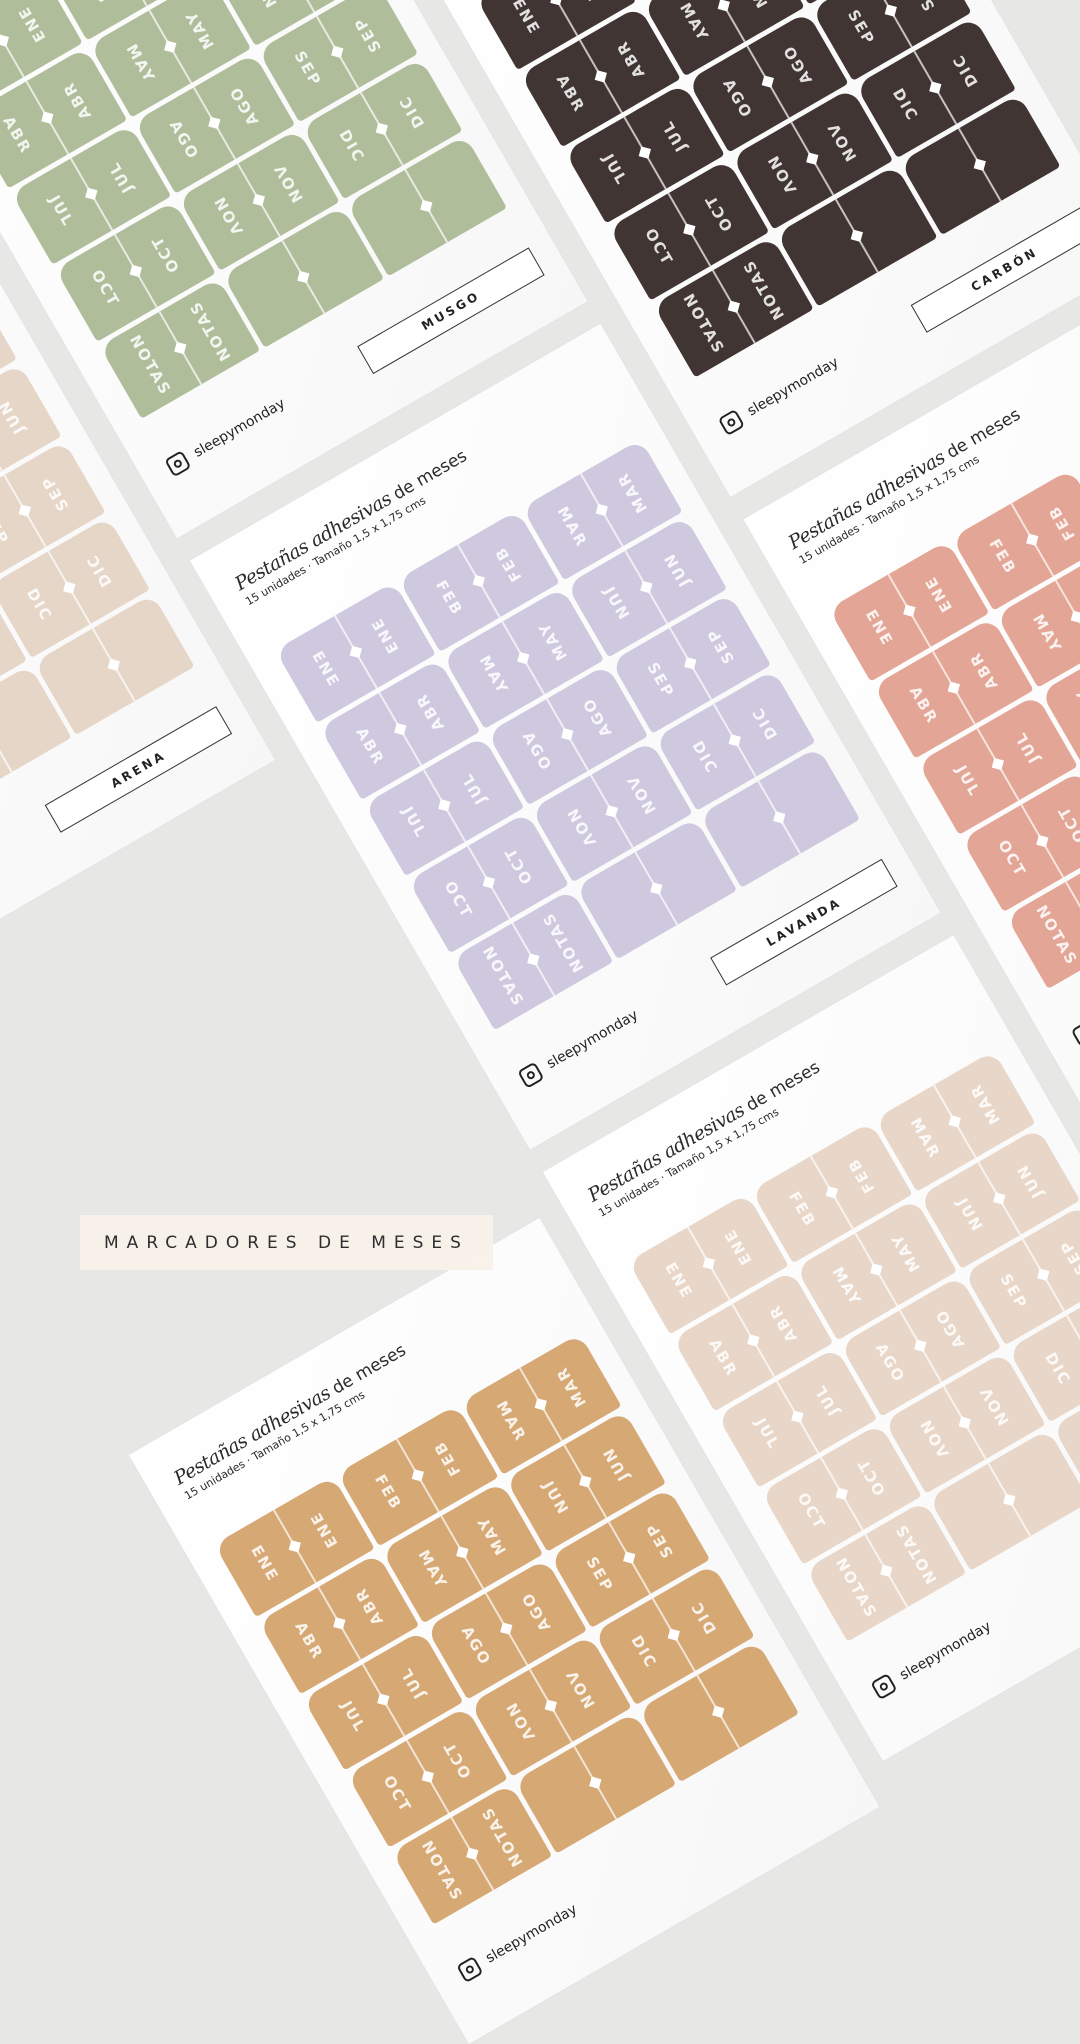  Describe the element at coordinates (286, 1242) in the screenshot. I see `title-banner: MARCADORES DE MESES` at that location.